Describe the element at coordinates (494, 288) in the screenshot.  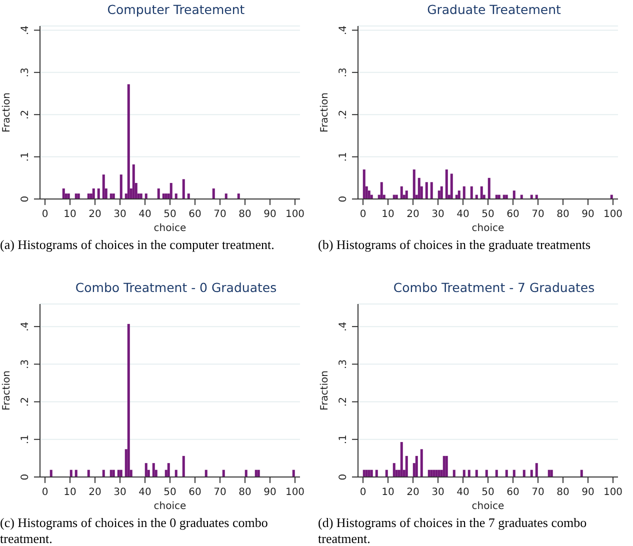
I see `chart-title: Combo Treatment - 7 Graduates` at that location.